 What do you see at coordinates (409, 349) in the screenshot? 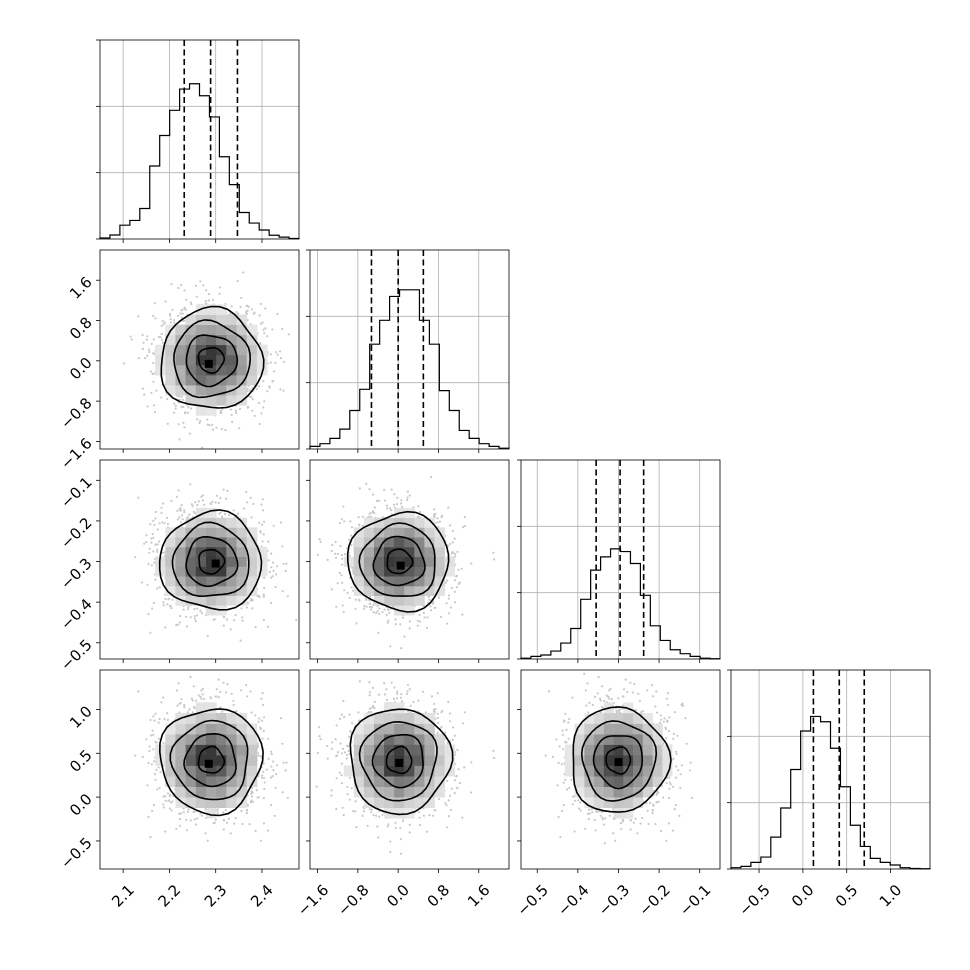
I see `histogram-1-frame` at bounding box center [409, 349].